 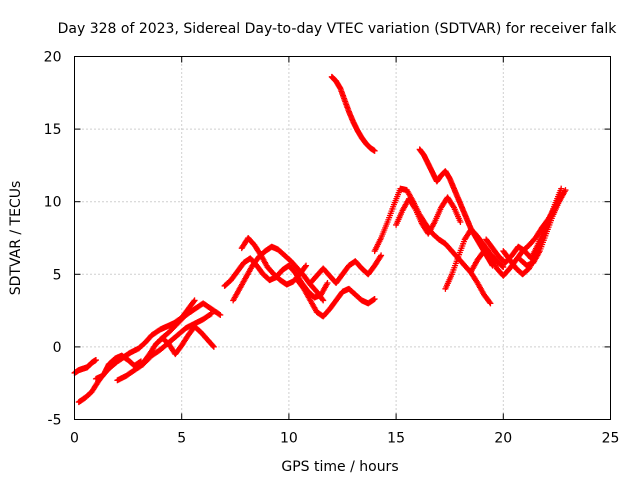 I want to click on y-tick-labels: -5 0 5 10 15 20, so click(x=53, y=239).